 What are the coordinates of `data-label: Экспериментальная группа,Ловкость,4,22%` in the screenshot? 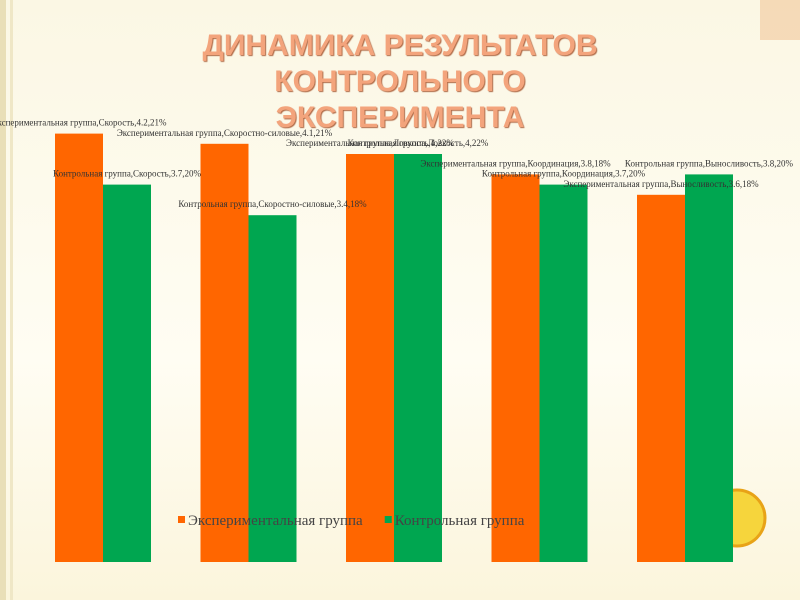 It's located at (370, 143).